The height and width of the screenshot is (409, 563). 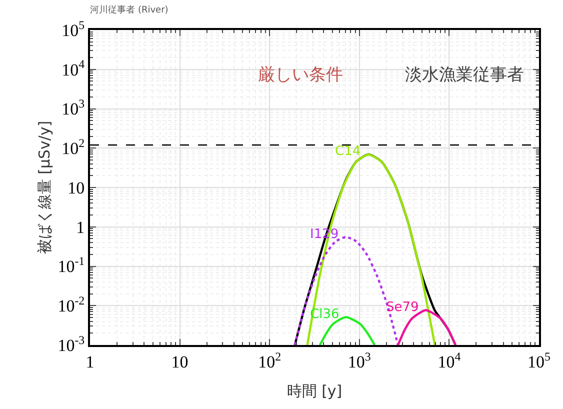 I want to click on annotation: 淡水漁業従事者, so click(x=464, y=75).